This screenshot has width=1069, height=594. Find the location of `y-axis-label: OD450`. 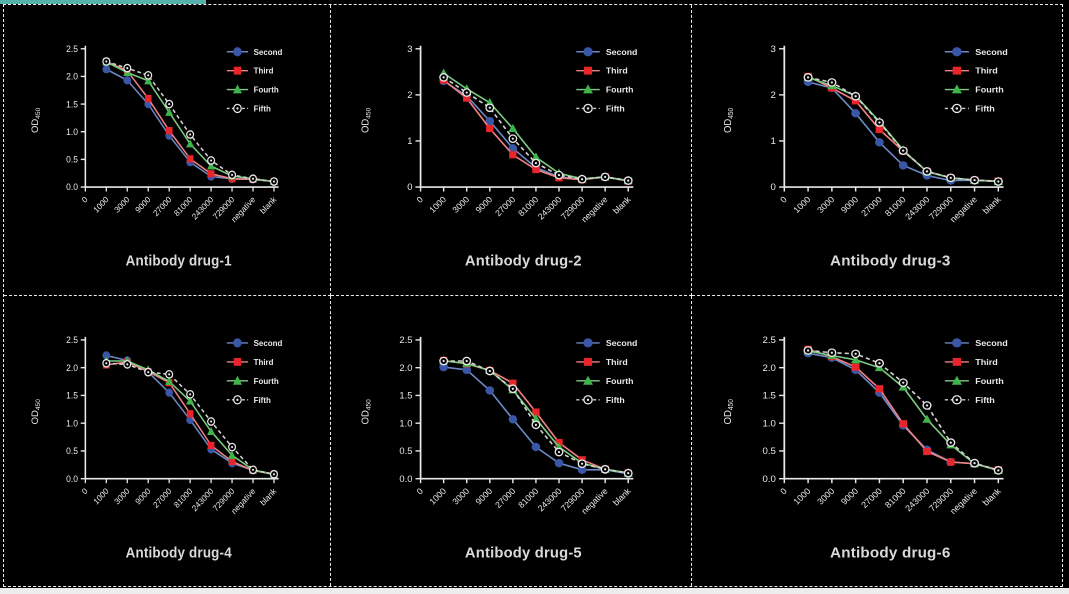

y-axis-label: OD450 is located at coordinates (367, 411).